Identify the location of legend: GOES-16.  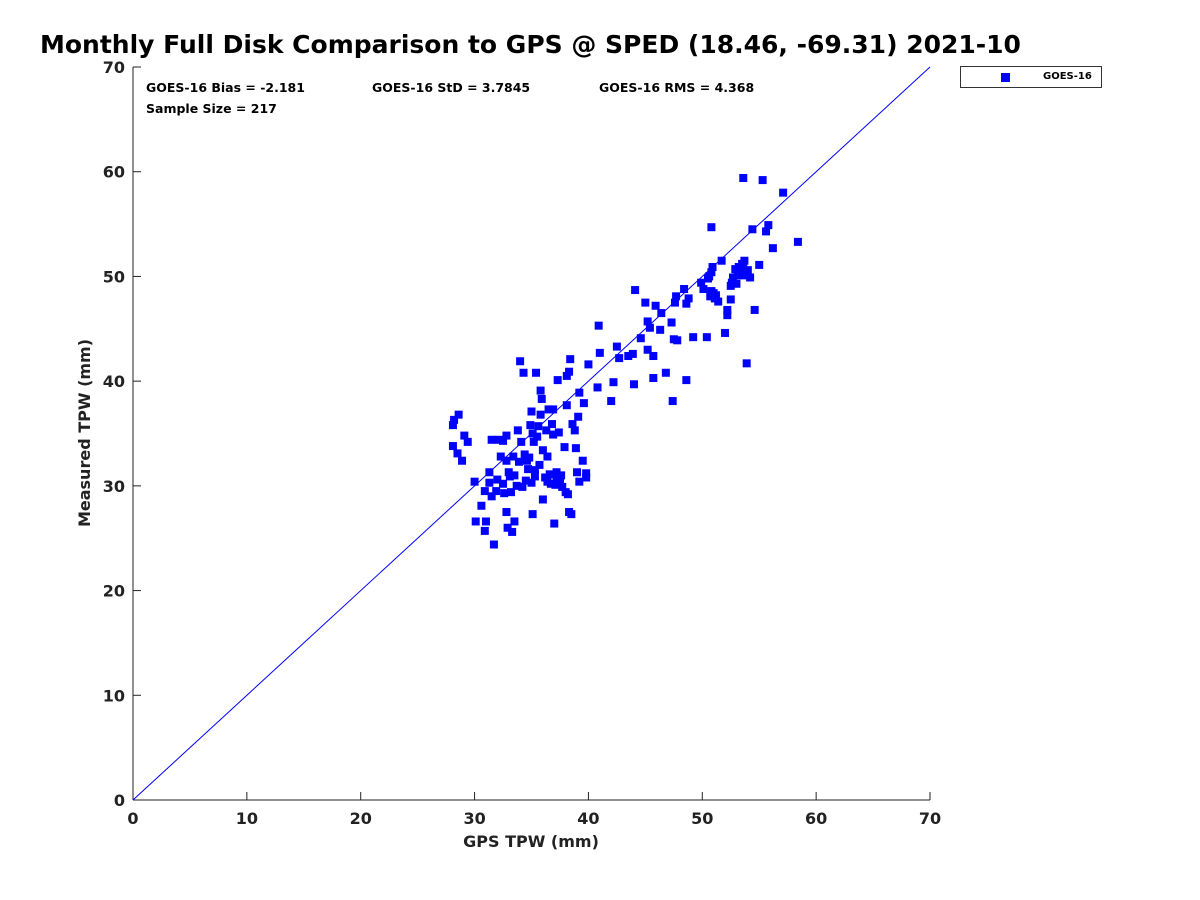
(1031, 77).